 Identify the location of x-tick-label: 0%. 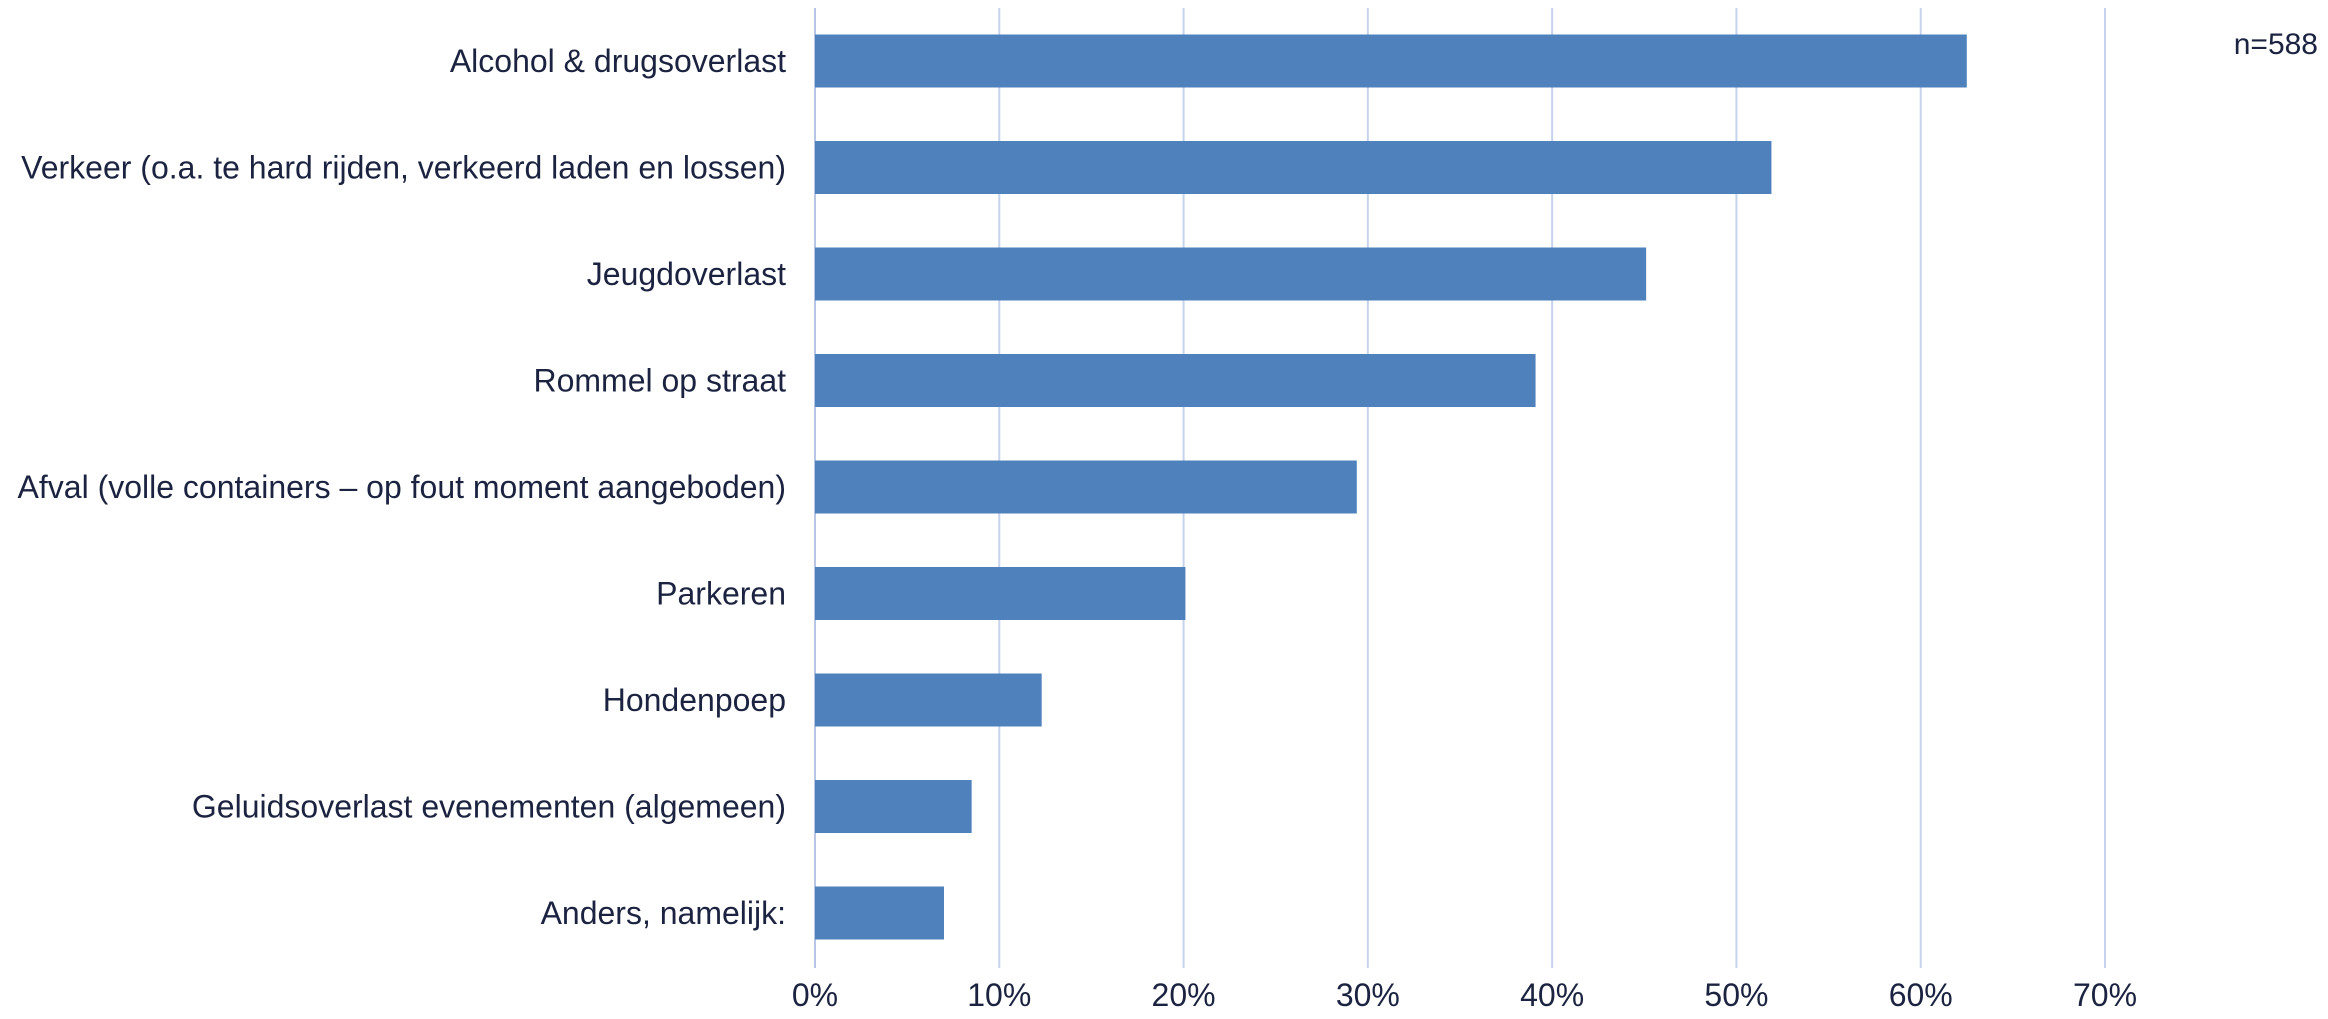
(815, 995).